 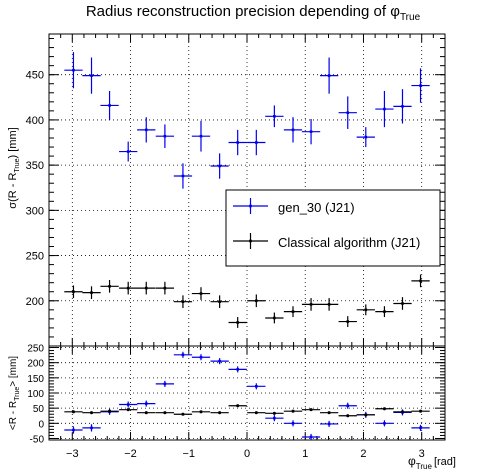 I want to click on bottom-y-axis-label: <R - RTrue> [mm], so click(x=14, y=393).